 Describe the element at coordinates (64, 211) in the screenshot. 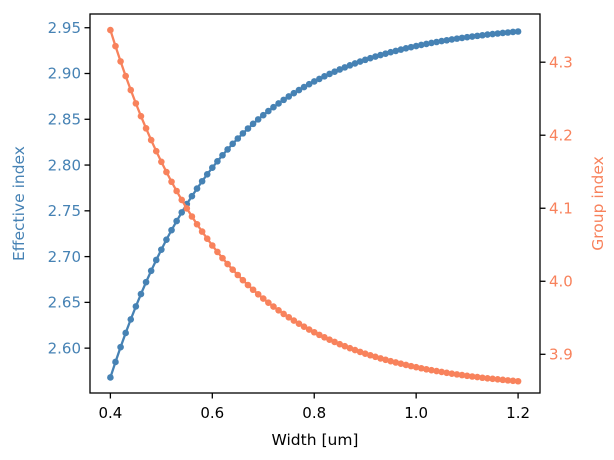

I see `left-tick-label: 2.75` at that location.